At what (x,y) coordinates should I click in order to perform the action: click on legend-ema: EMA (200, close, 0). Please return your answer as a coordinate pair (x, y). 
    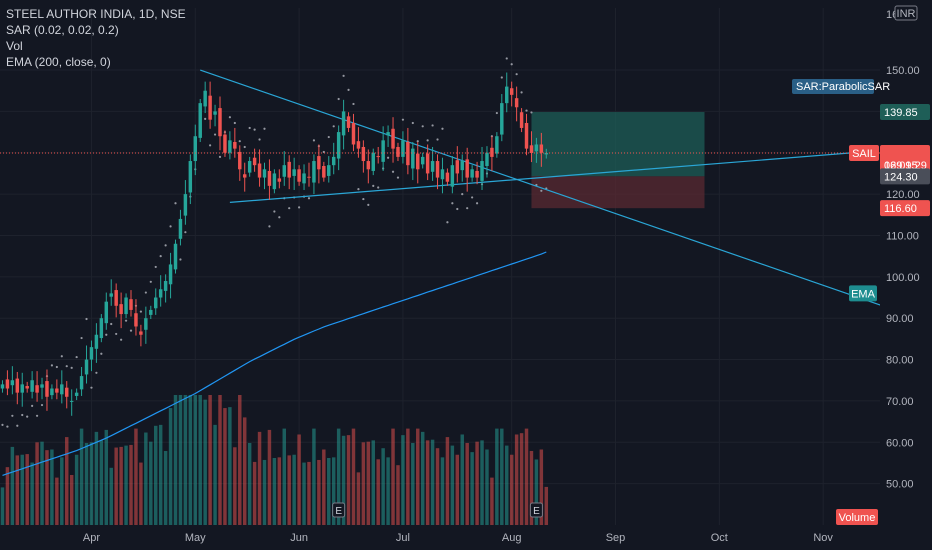
    Looking at the image, I should click on (58, 62).